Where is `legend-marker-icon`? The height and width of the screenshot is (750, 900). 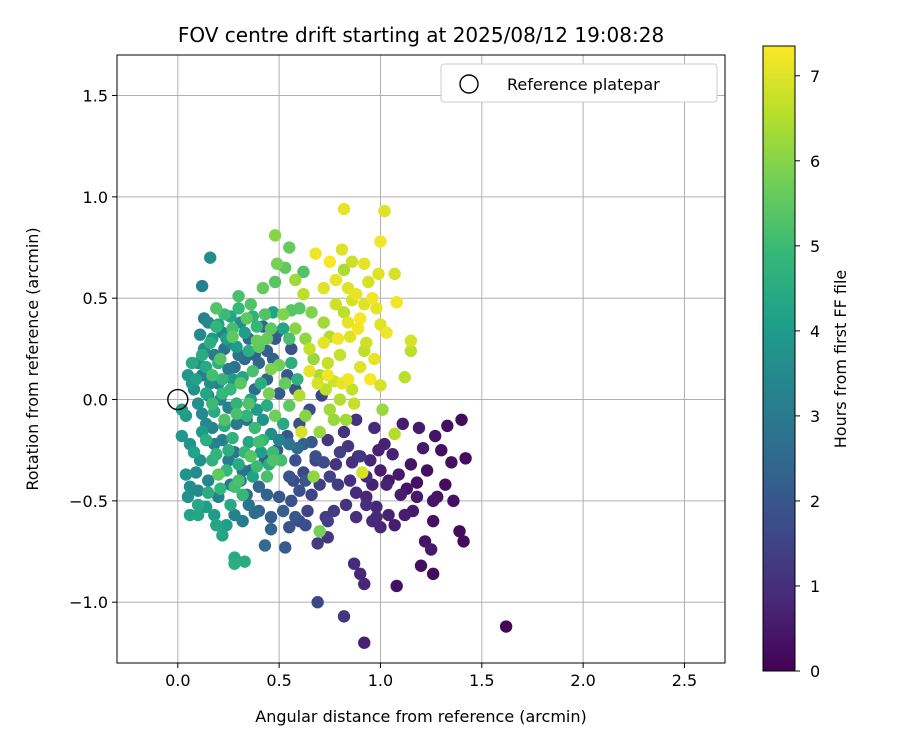 legend-marker-icon is located at coordinates (469, 84).